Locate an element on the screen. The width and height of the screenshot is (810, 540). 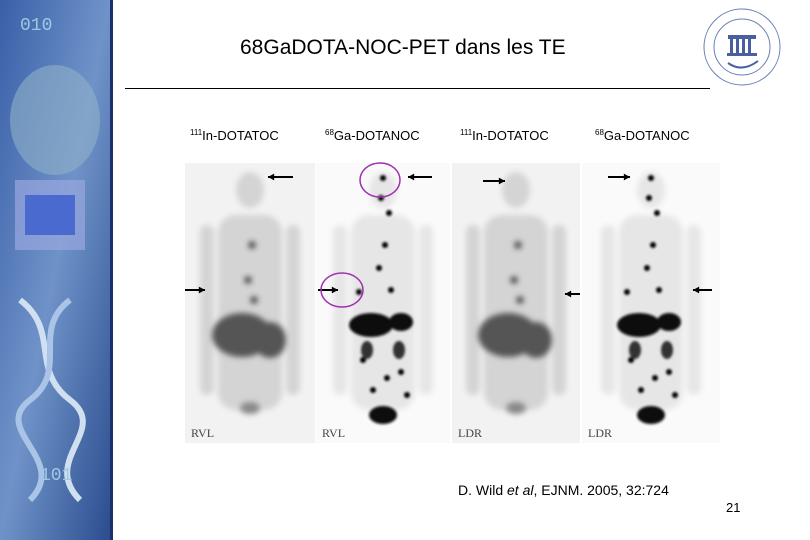
decorative-strip: 010 101 is located at coordinates (55, 270).